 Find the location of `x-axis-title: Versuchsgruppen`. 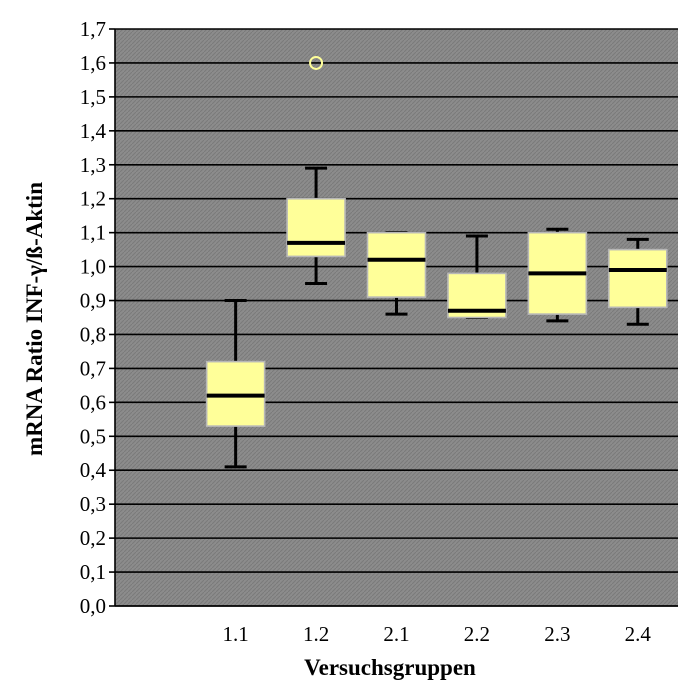

x-axis-title: Versuchsgruppen is located at coordinates (390, 667).